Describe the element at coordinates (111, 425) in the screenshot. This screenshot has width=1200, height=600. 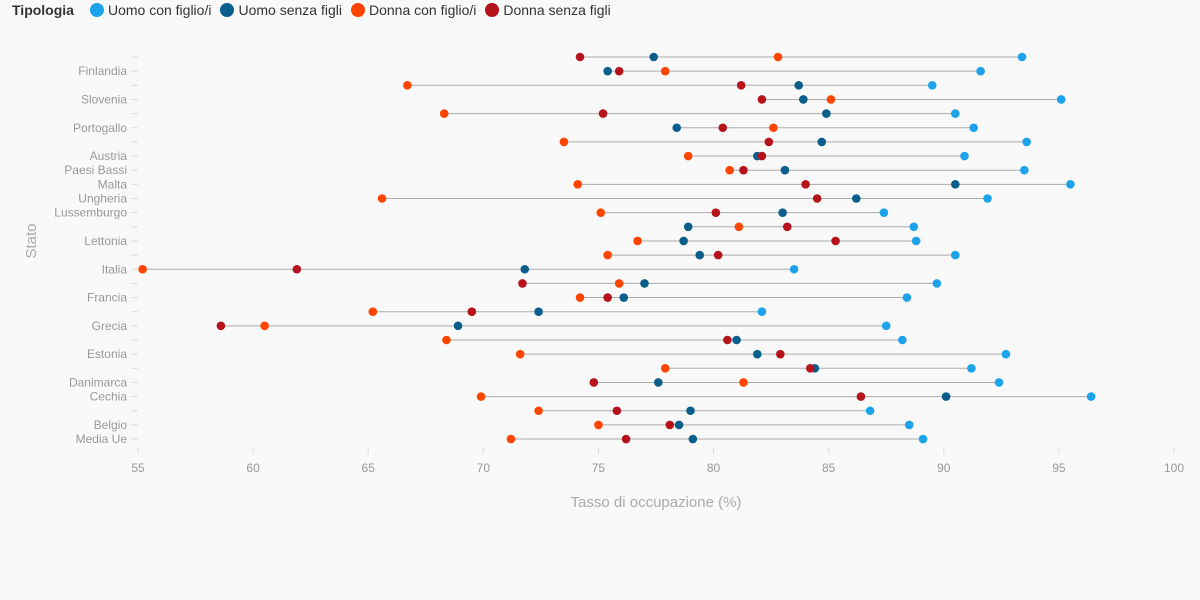
I see `y-tick-label: Belgio` at that location.